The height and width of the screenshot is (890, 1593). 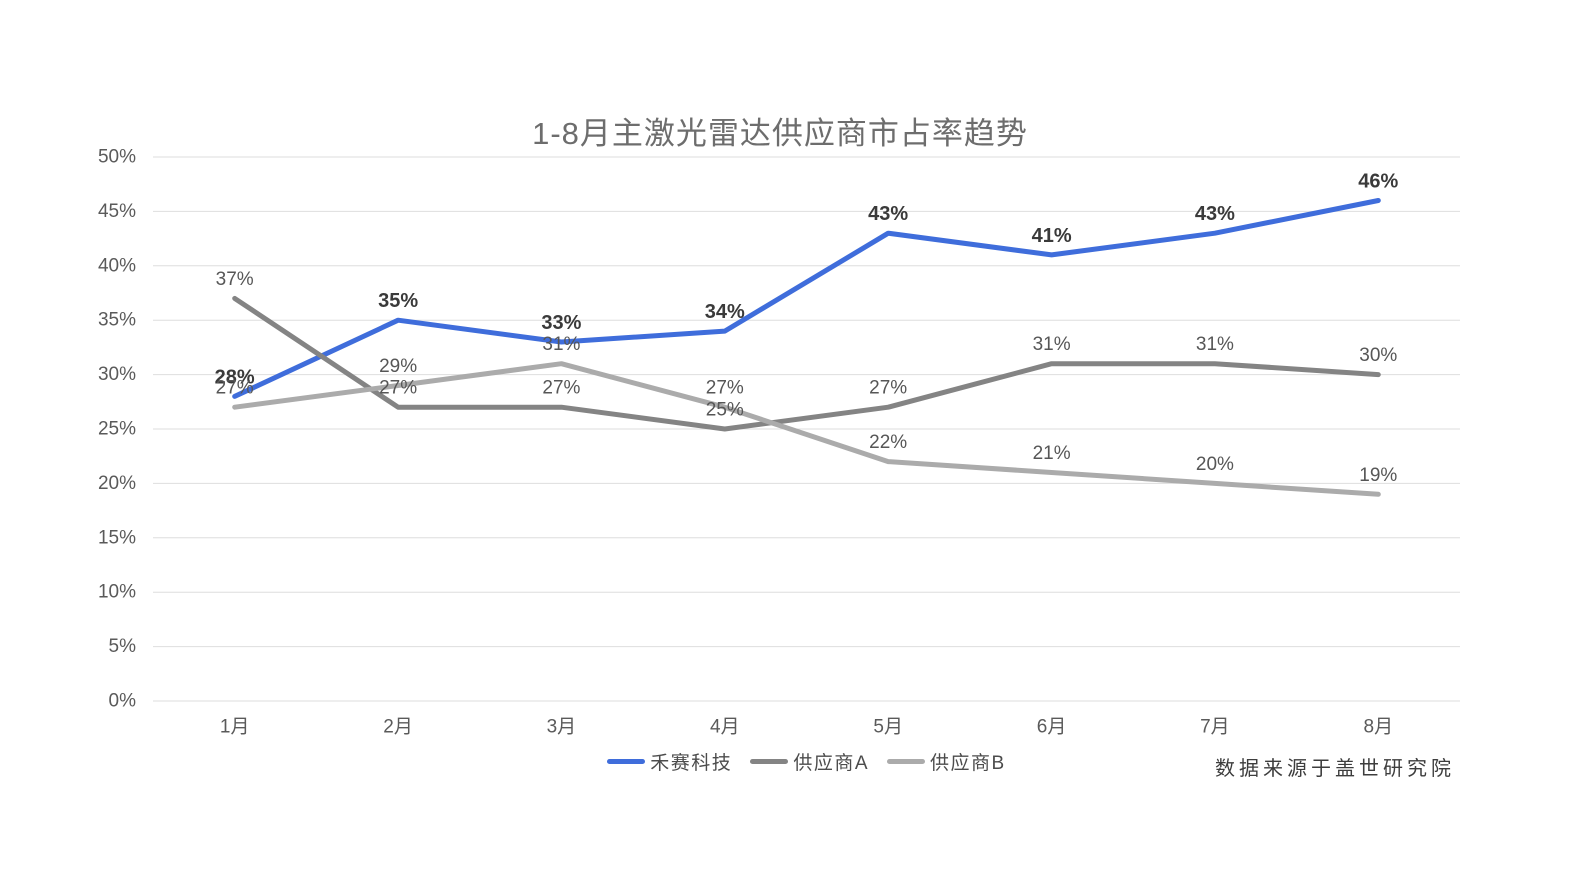 What do you see at coordinates (691, 763) in the screenshot?
I see `legend-label-hesai: 禾赛科技` at bounding box center [691, 763].